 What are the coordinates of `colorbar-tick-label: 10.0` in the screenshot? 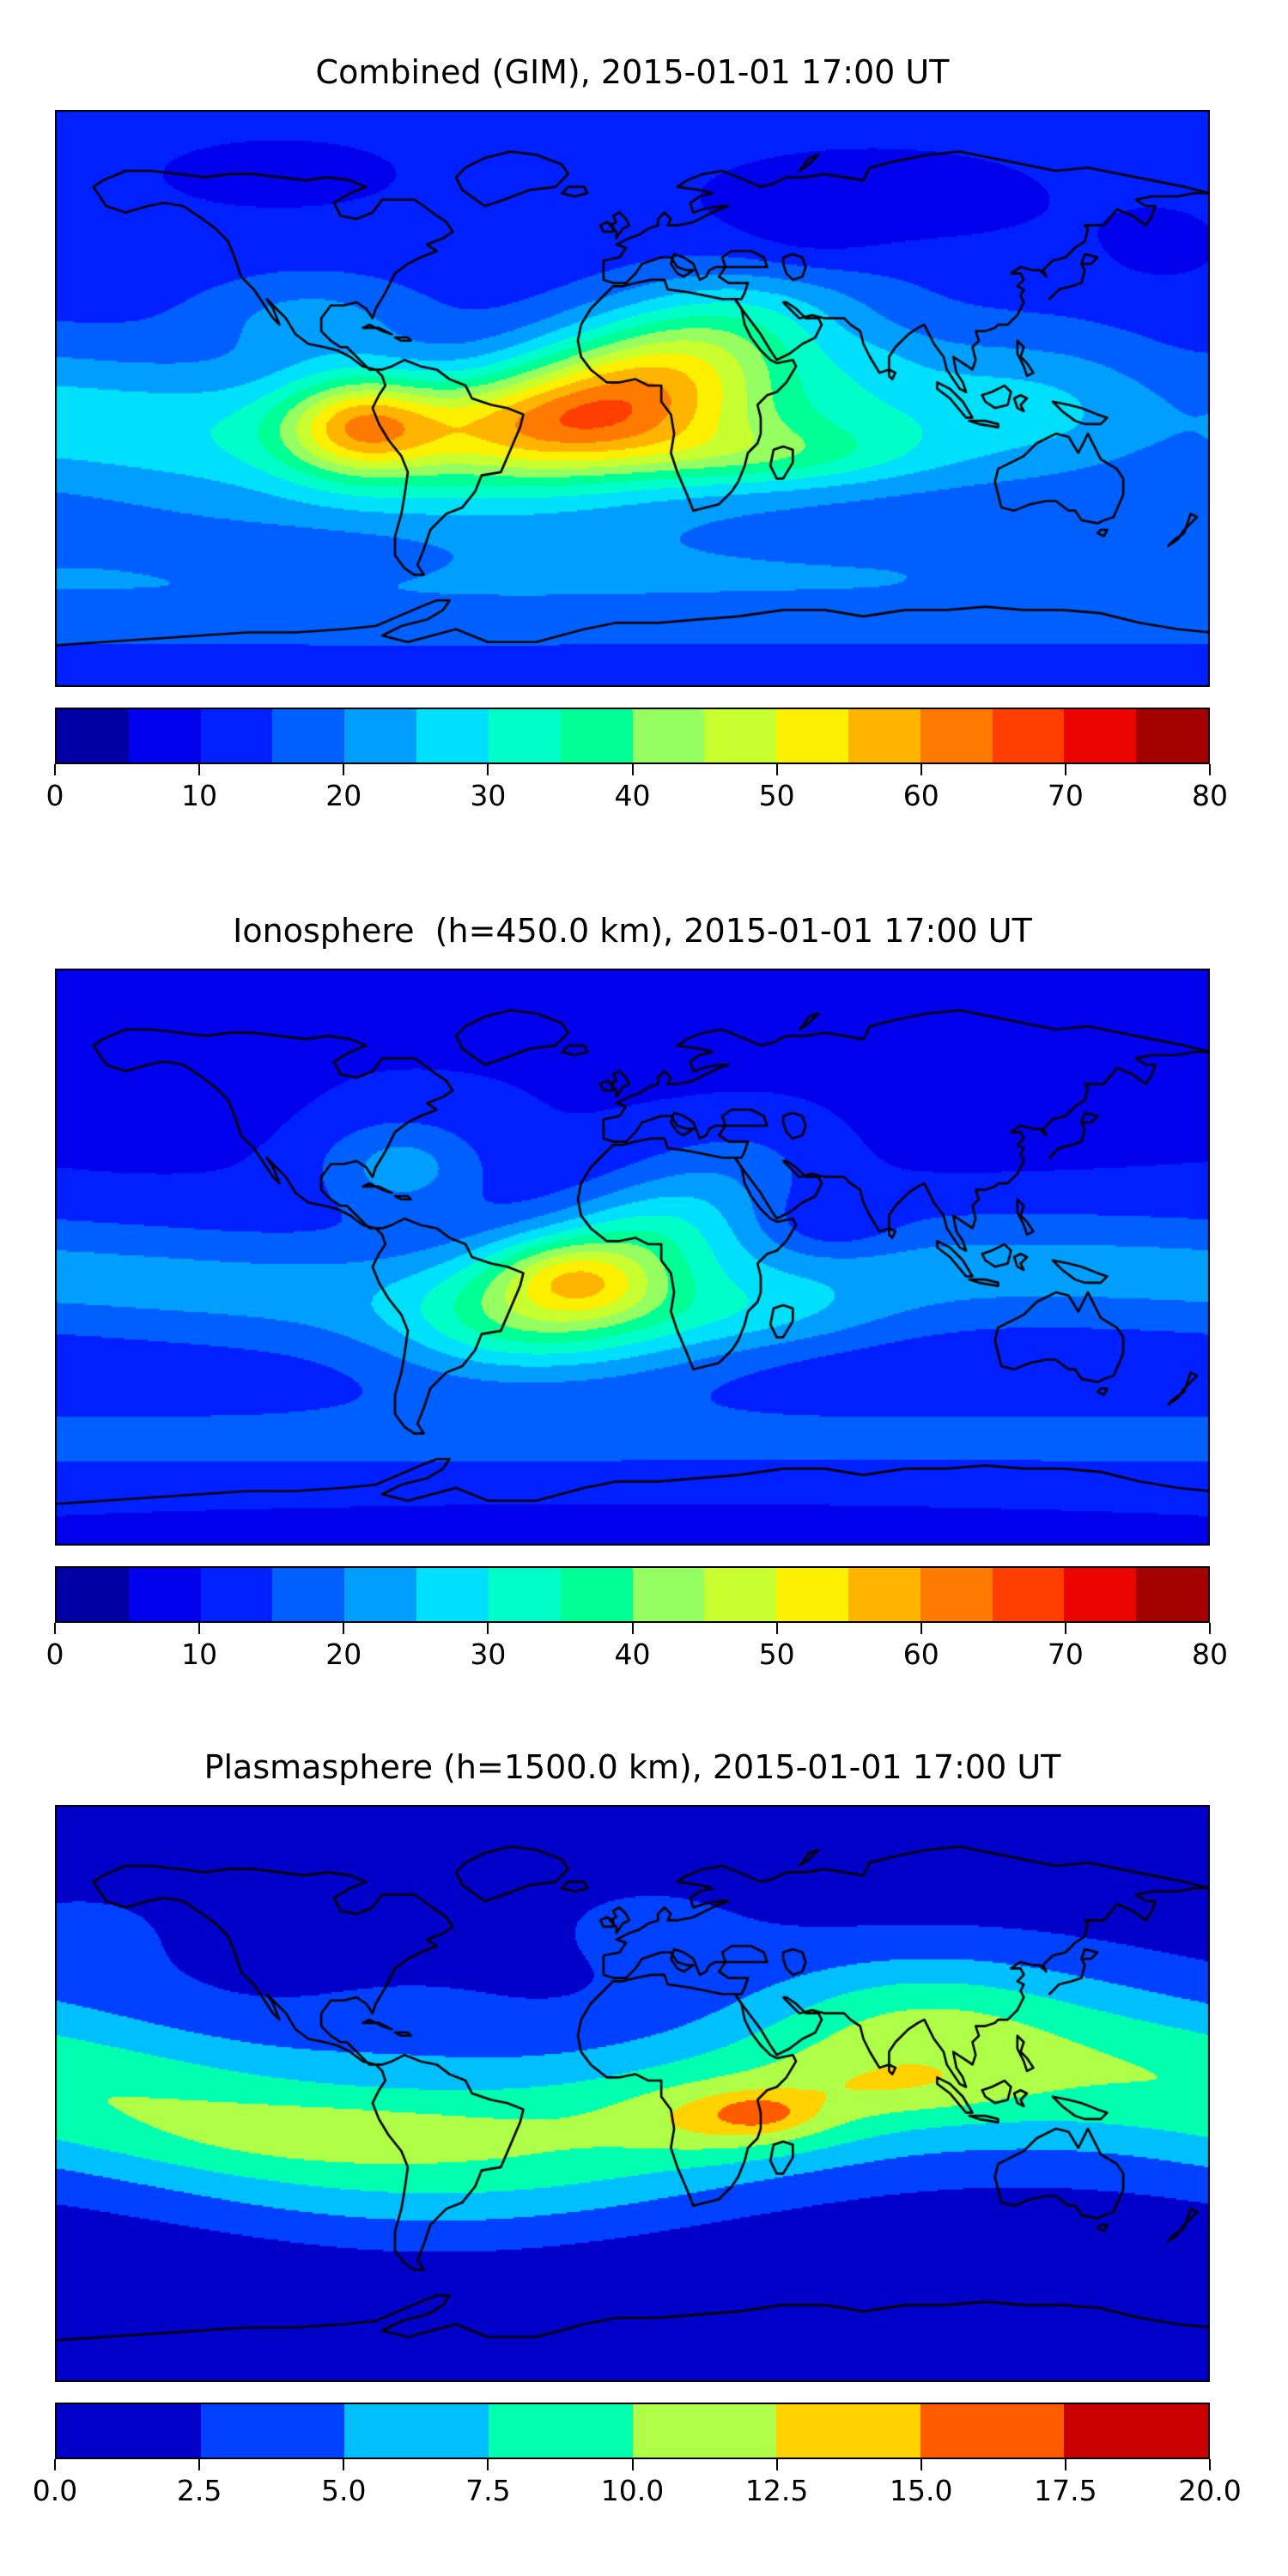 It's located at (632, 2490).